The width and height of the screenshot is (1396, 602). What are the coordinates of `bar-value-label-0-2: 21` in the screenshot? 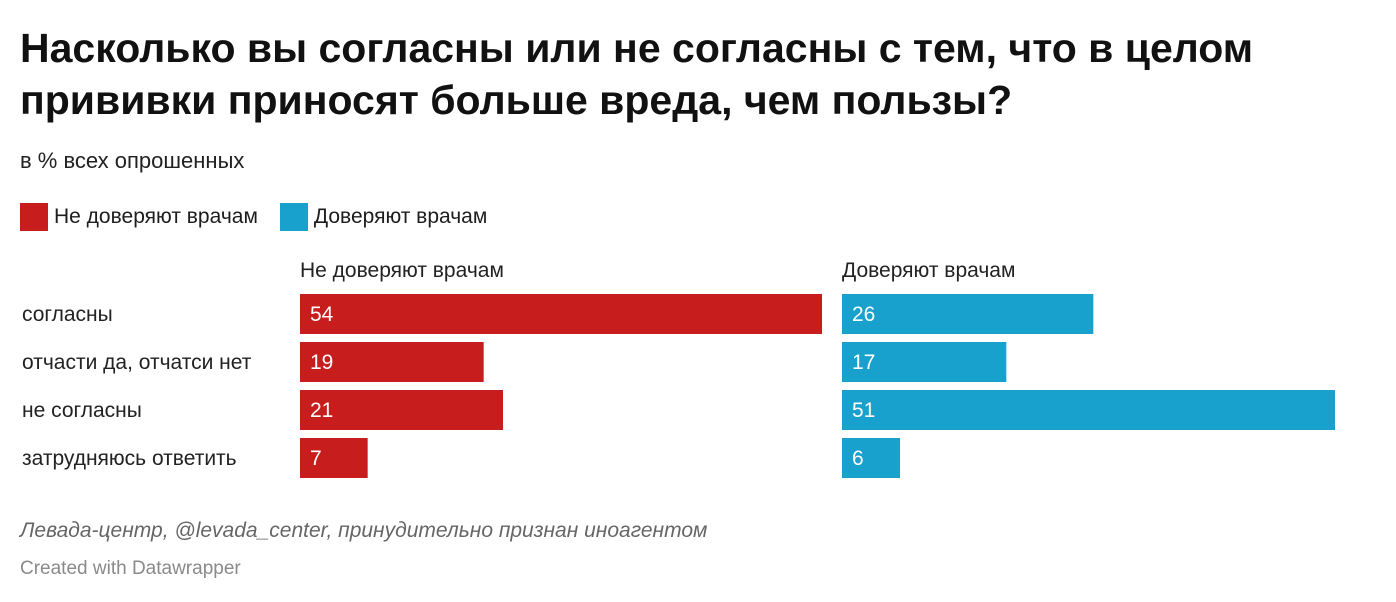 It's located at (321, 410).